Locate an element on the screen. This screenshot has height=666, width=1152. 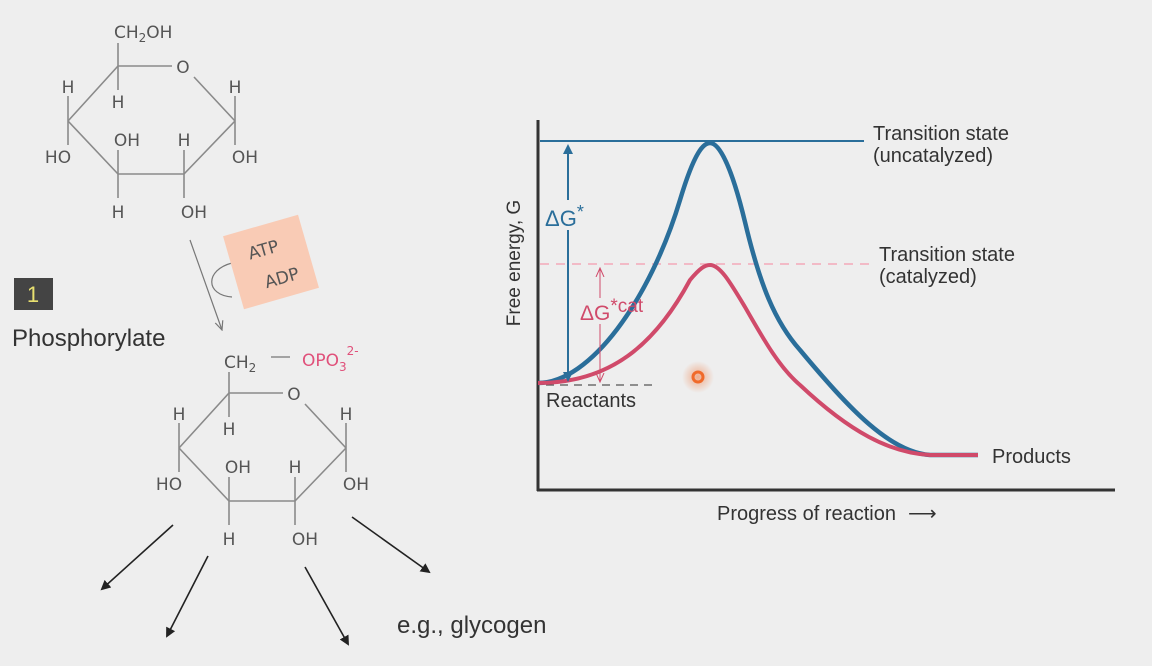
fate-arrows is located at coordinates (265, 581).